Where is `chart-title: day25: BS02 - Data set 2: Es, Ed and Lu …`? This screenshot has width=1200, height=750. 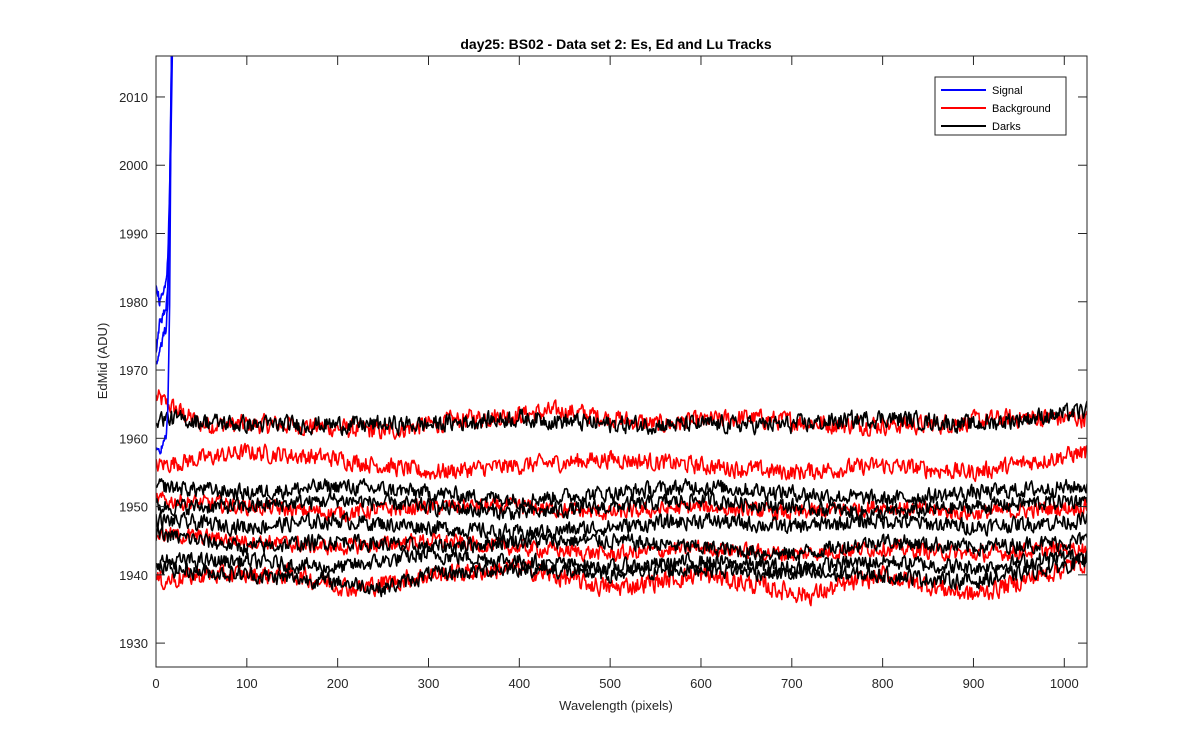 chart-title: day25: BS02 - Data set 2: Es, Ed and Lu … is located at coordinates (615, 44).